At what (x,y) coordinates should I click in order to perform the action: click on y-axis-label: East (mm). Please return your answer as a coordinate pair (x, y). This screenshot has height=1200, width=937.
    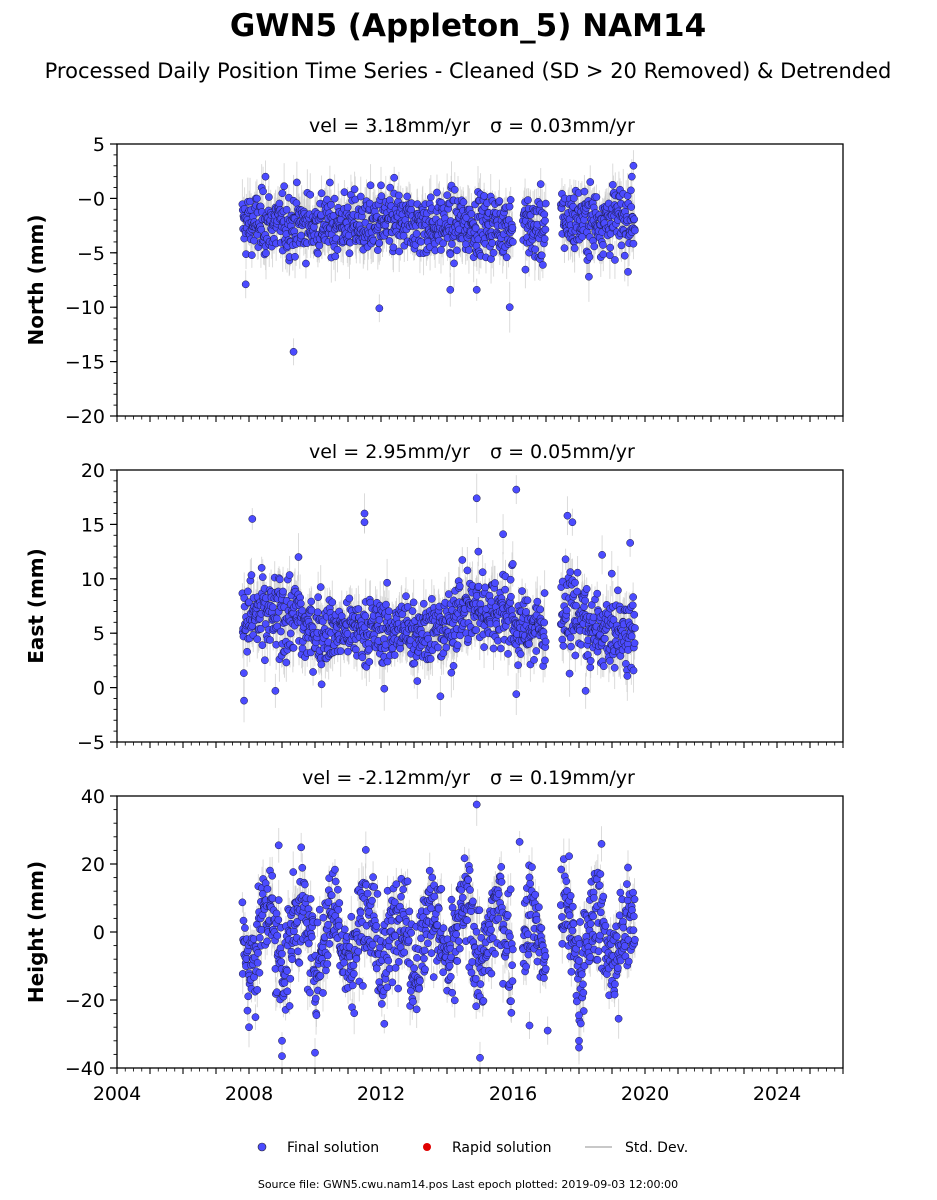
    Looking at the image, I should click on (36, 606).